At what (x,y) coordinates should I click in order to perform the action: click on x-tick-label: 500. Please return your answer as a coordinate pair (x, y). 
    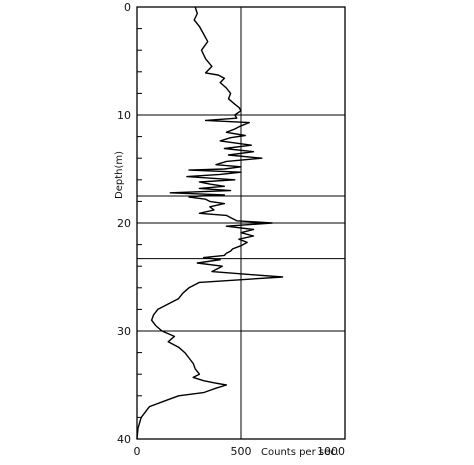
    Looking at the image, I should click on (241, 451).